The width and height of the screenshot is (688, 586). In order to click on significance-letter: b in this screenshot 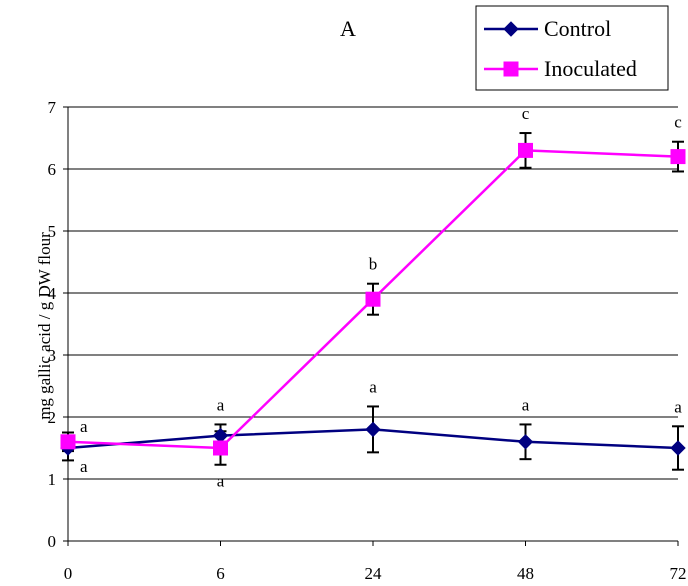, I will do `click(373, 264)`.